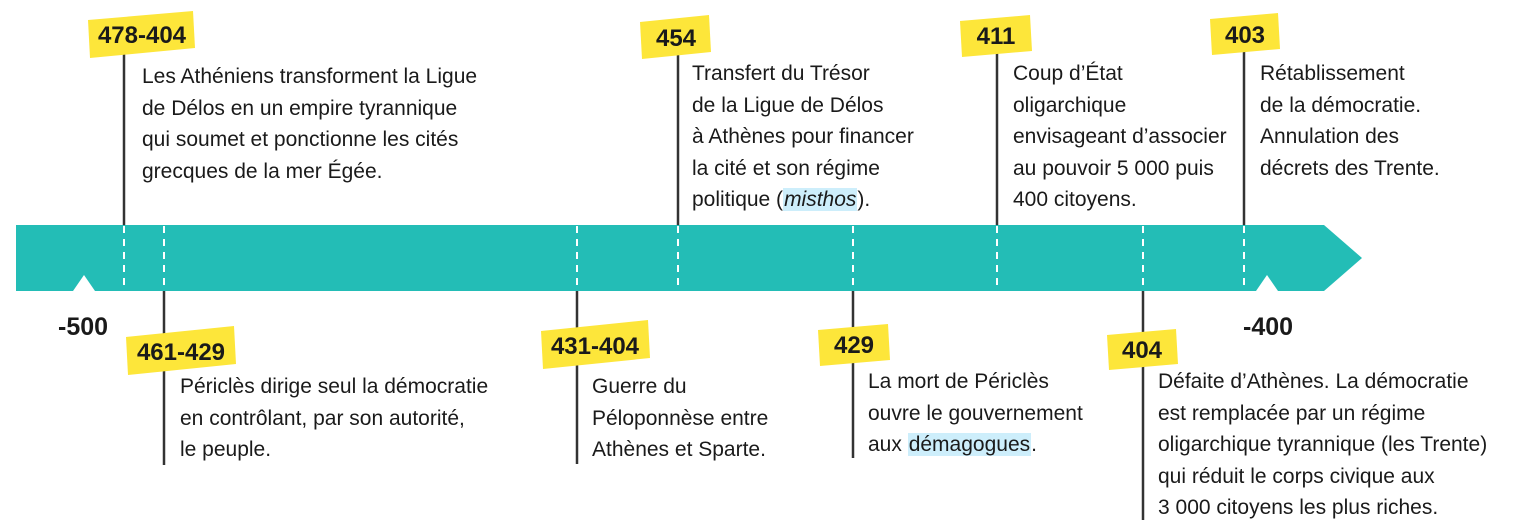  I want to click on term-highlight: misthos, so click(820, 199).